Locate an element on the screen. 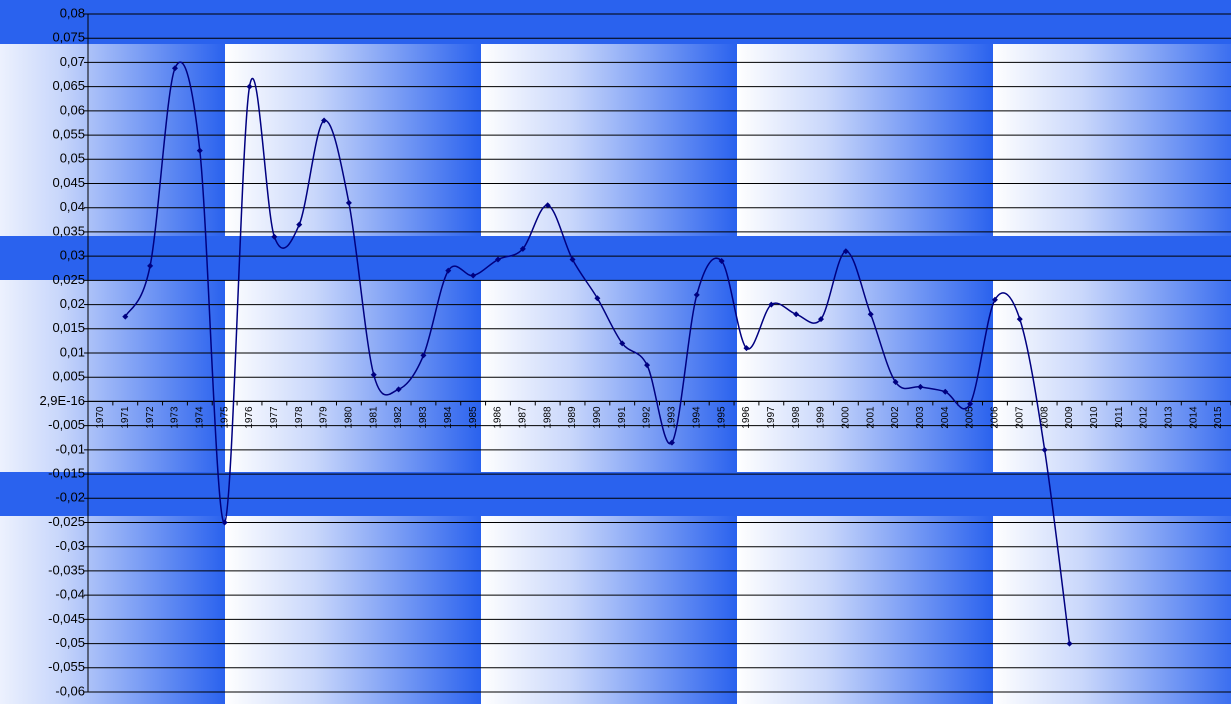  x-tick-label: 1970 is located at coordinates (100, 417).